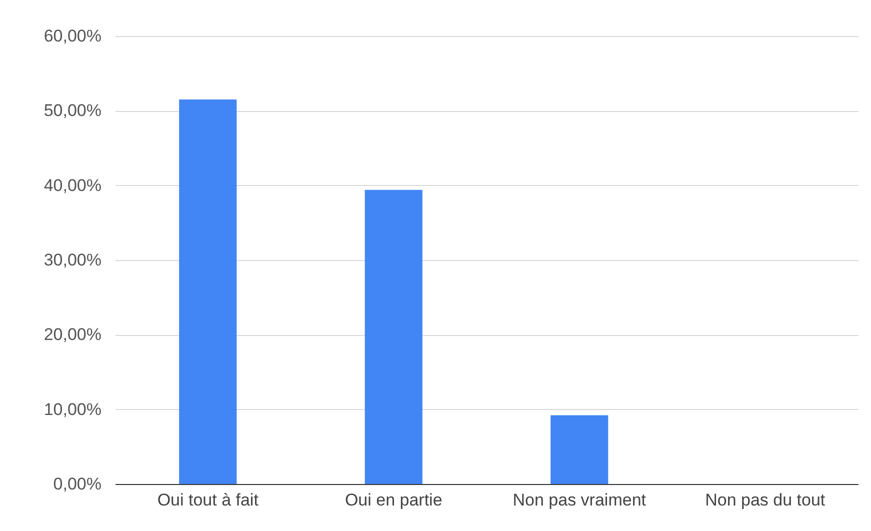 The image size is (871, 531). What do you see at coordinates (73, 36) in the screenshot?
I see `y-tick-label: 60,00%` at bounding box center [73, 36].